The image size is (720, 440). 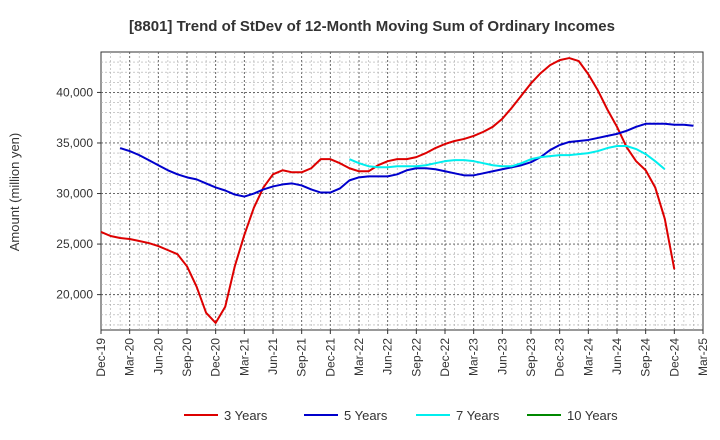 I want to click on y-tick-label: 20,000, so click(x=74, y=295).